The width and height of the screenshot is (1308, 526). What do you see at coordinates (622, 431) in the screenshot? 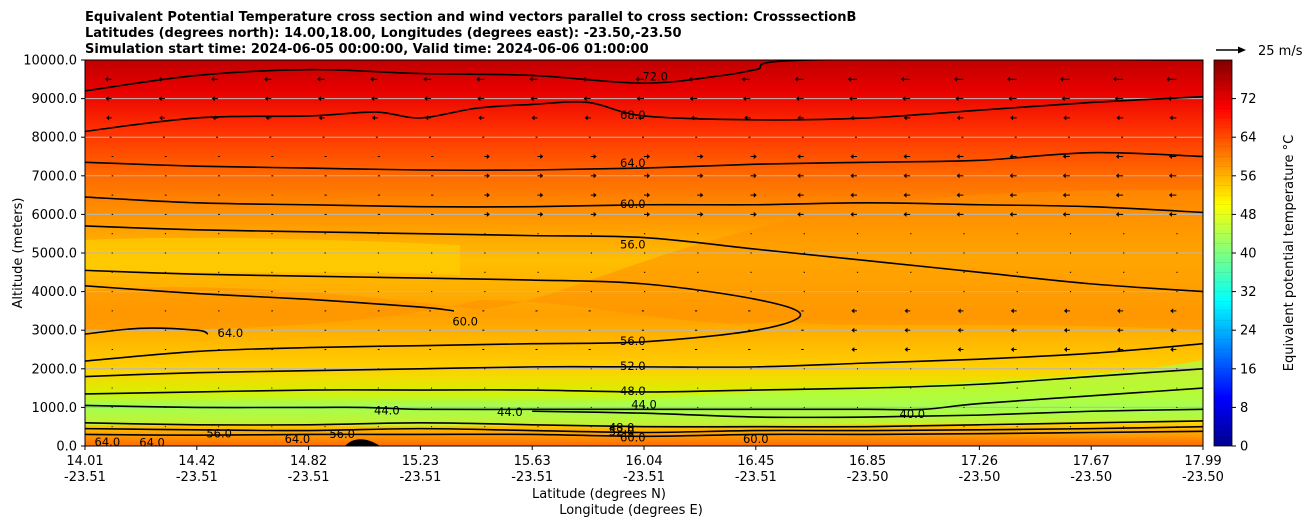
I see `contour-label: 52.0` at bounding box center [622, 431].